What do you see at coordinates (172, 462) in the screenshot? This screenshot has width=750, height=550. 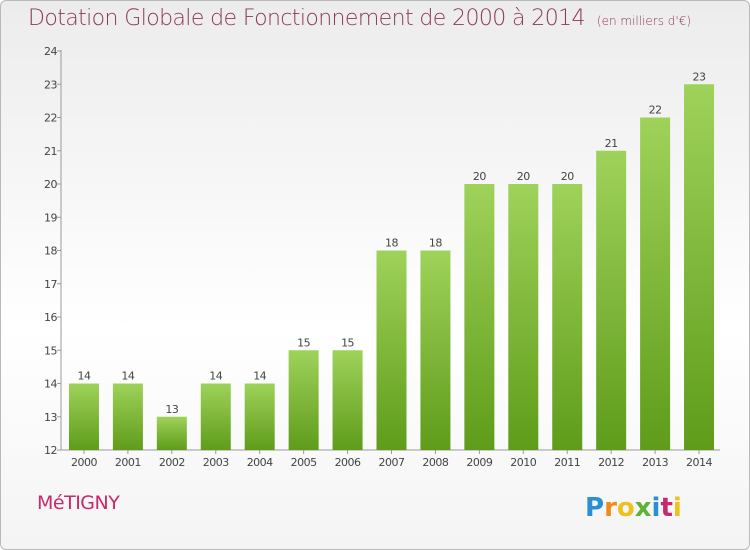 I see `x-tick-label: 2002` at bounding box center [172, 462].